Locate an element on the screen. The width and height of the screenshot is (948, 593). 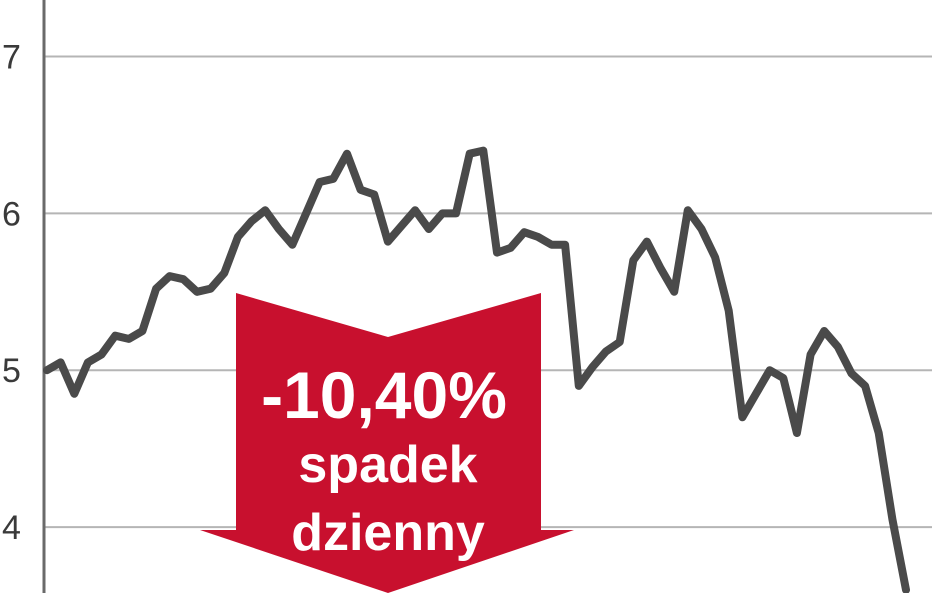
callout-label-line2: dzienny is located at coordinates (388, 533).